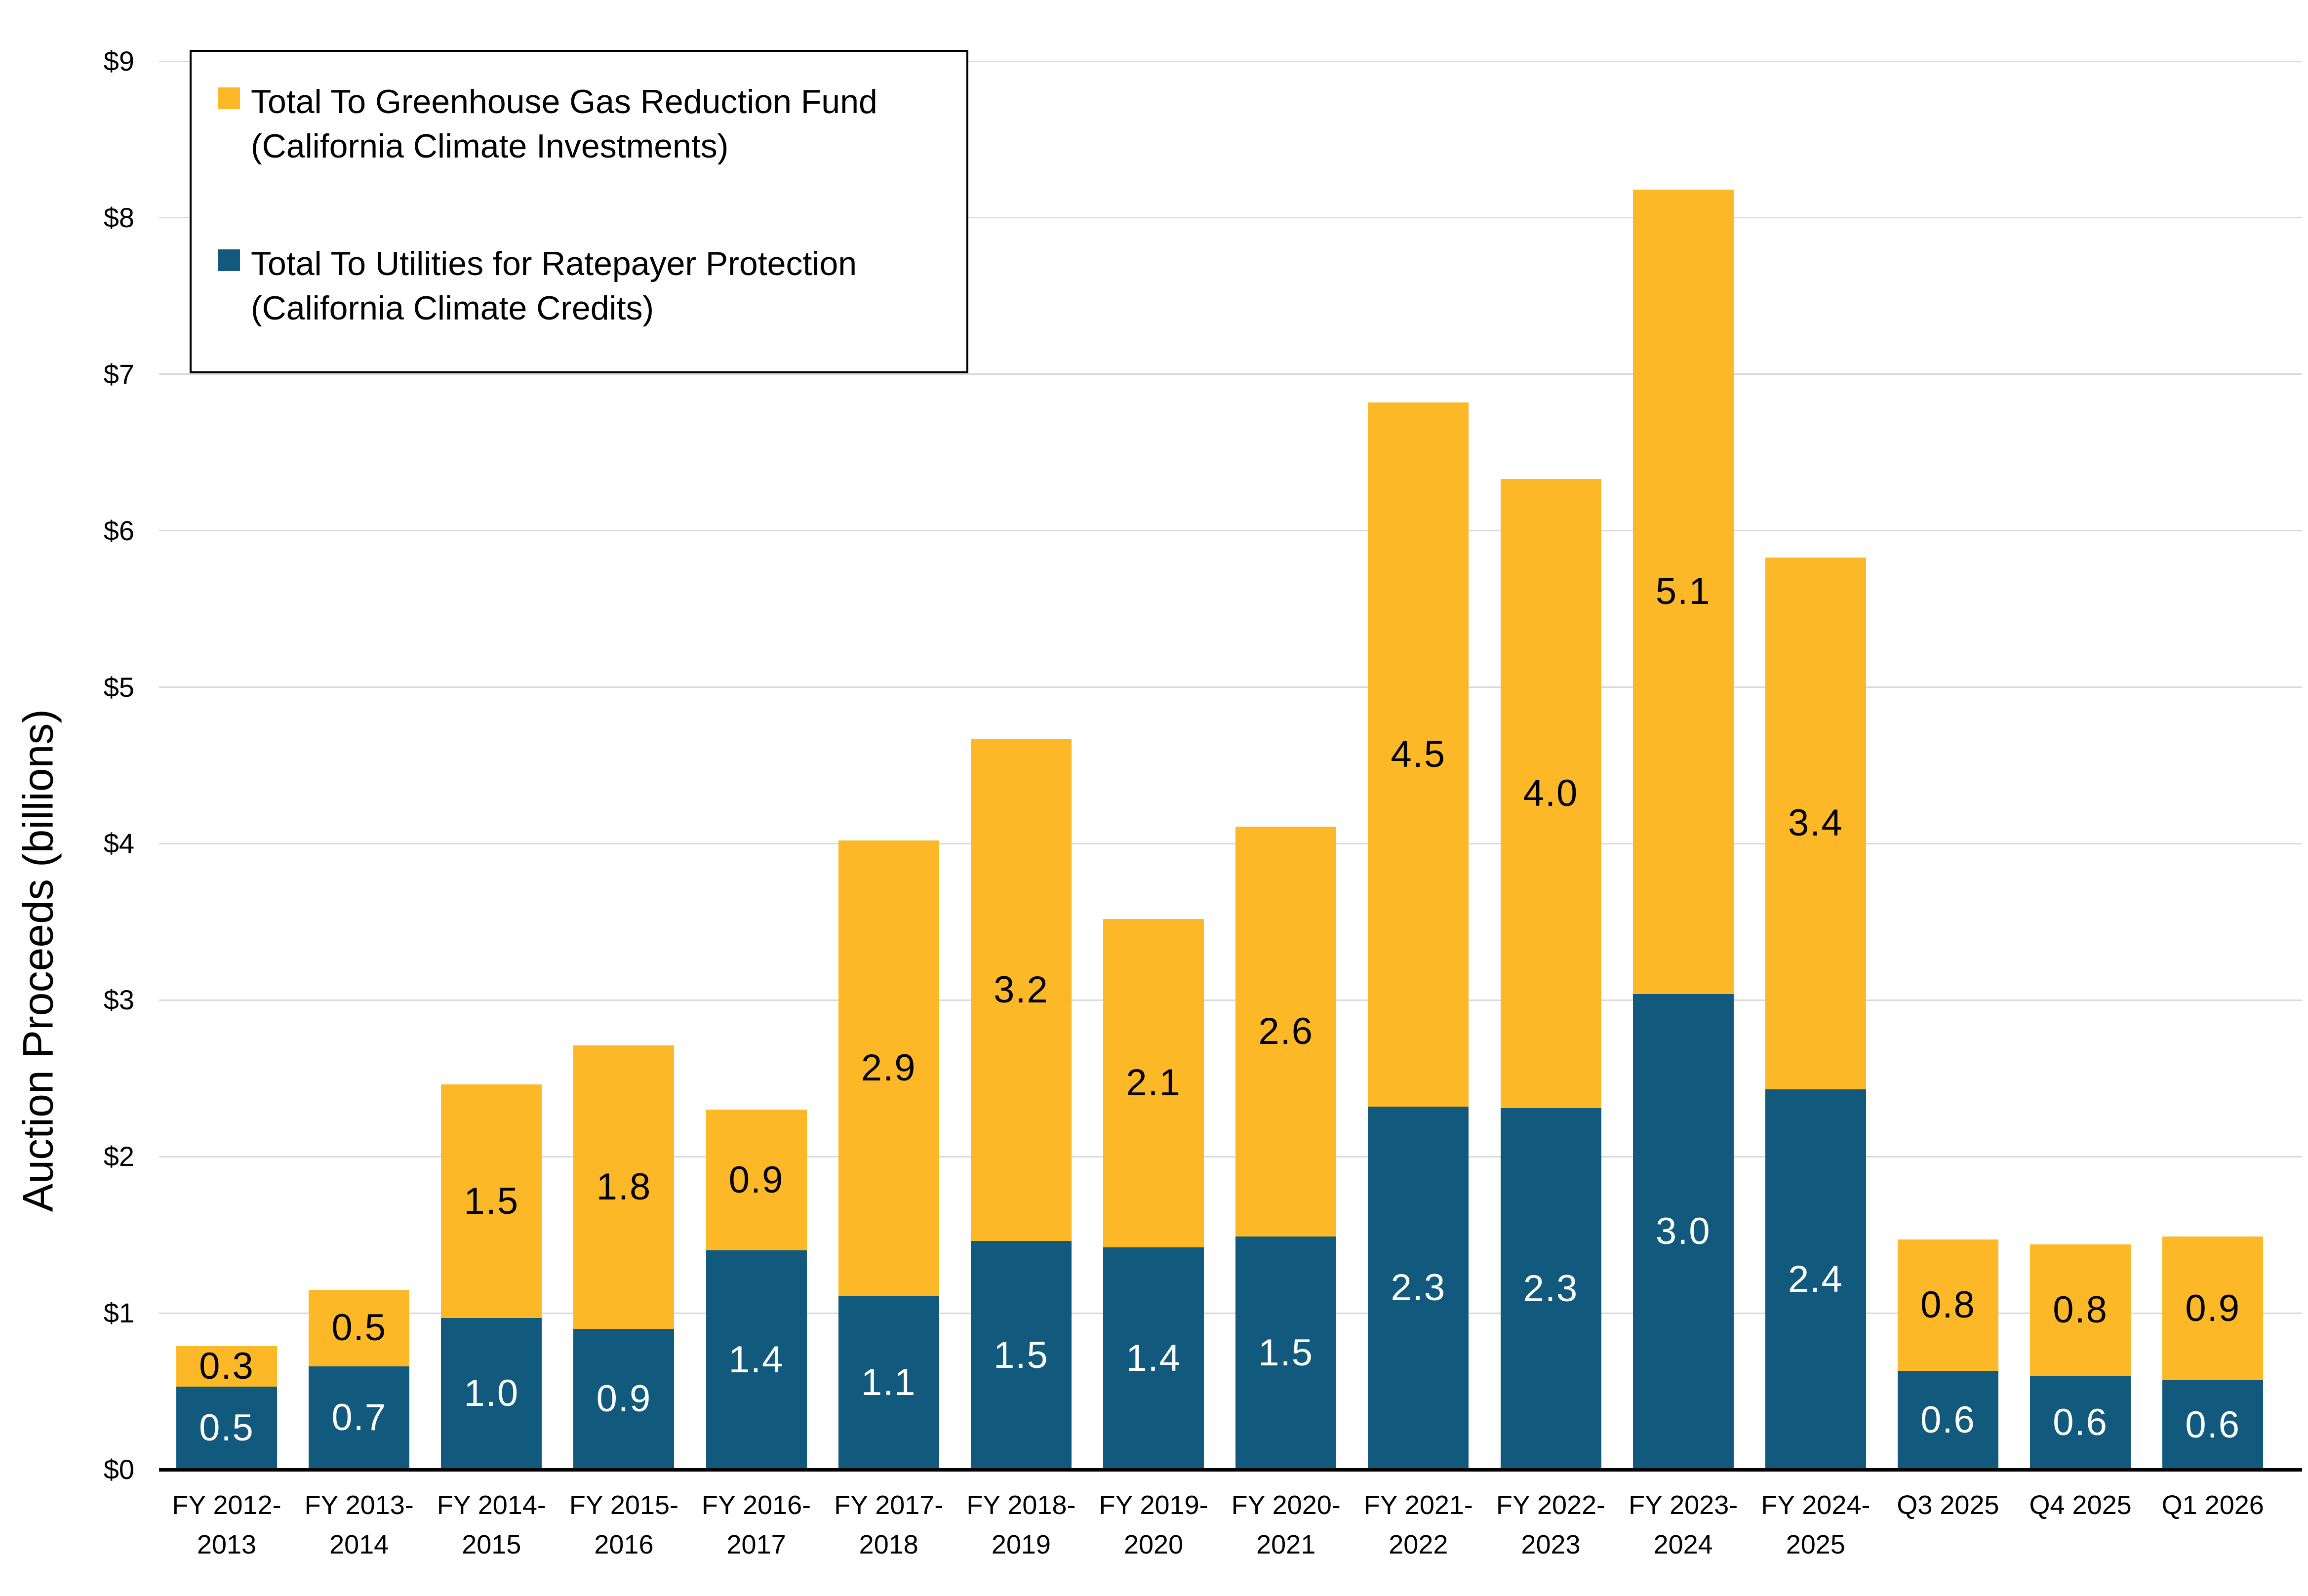 Image resolution: width=2308 pixels, height=1596 pixels. Describe the element at coordinates (1286, 1524) in the screenshot. I see `x-axis-label-fy-2020-2021: FY 2020- 2021` at that location.